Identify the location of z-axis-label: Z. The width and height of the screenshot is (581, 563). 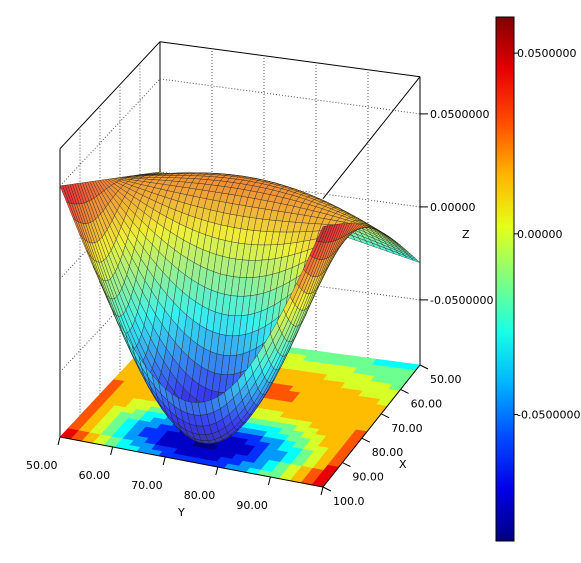
(466, 234).